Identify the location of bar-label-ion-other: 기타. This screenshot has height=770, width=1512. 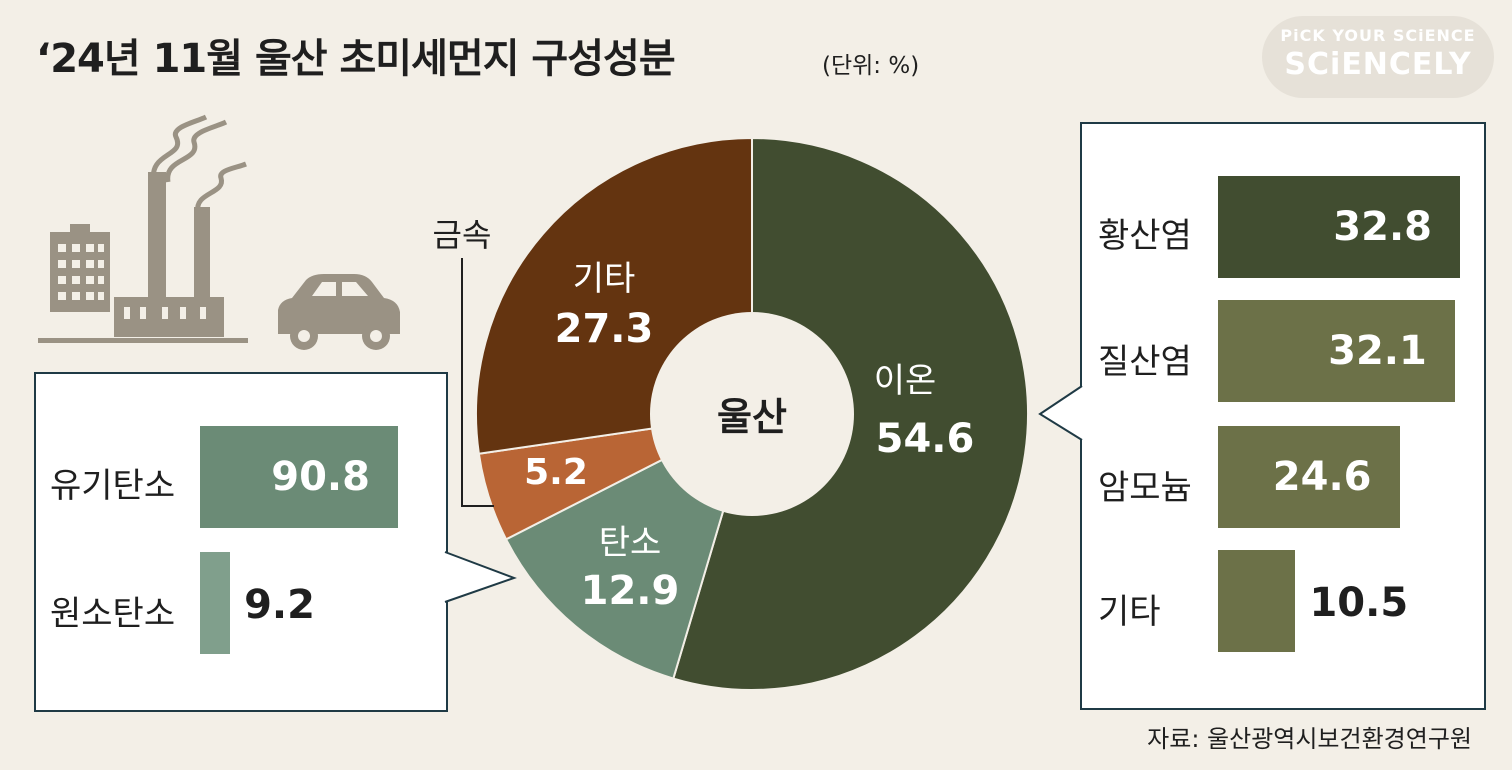
(1129, 612).